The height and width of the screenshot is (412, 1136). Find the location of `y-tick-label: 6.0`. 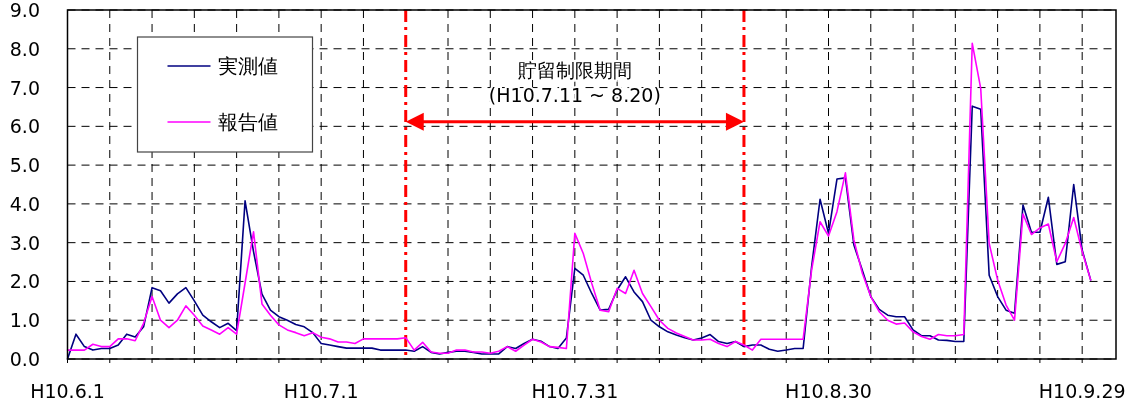

y-tick-label: 6.0 is located at coordinates (24, 126).